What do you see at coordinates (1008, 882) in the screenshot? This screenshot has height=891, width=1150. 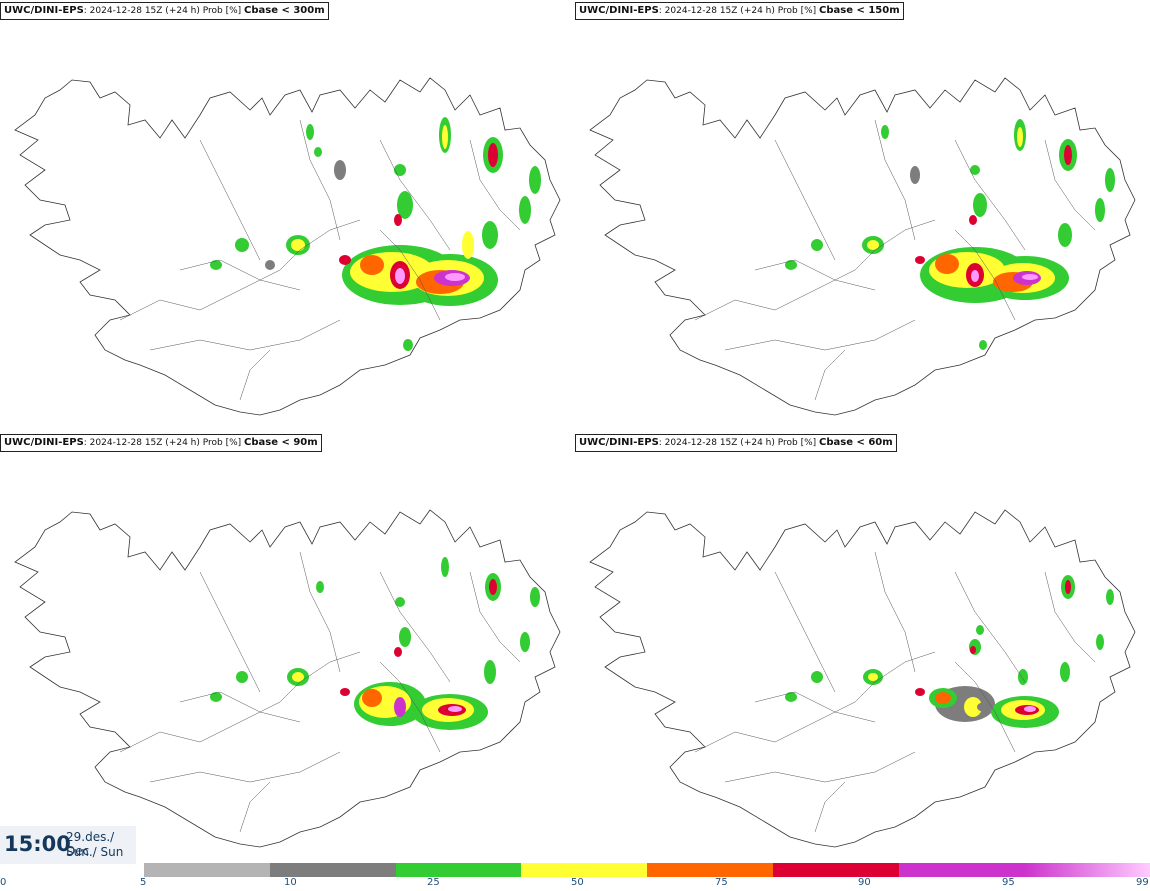 I see `legend-tick-label: 95` at bounding box center [1008, 882].